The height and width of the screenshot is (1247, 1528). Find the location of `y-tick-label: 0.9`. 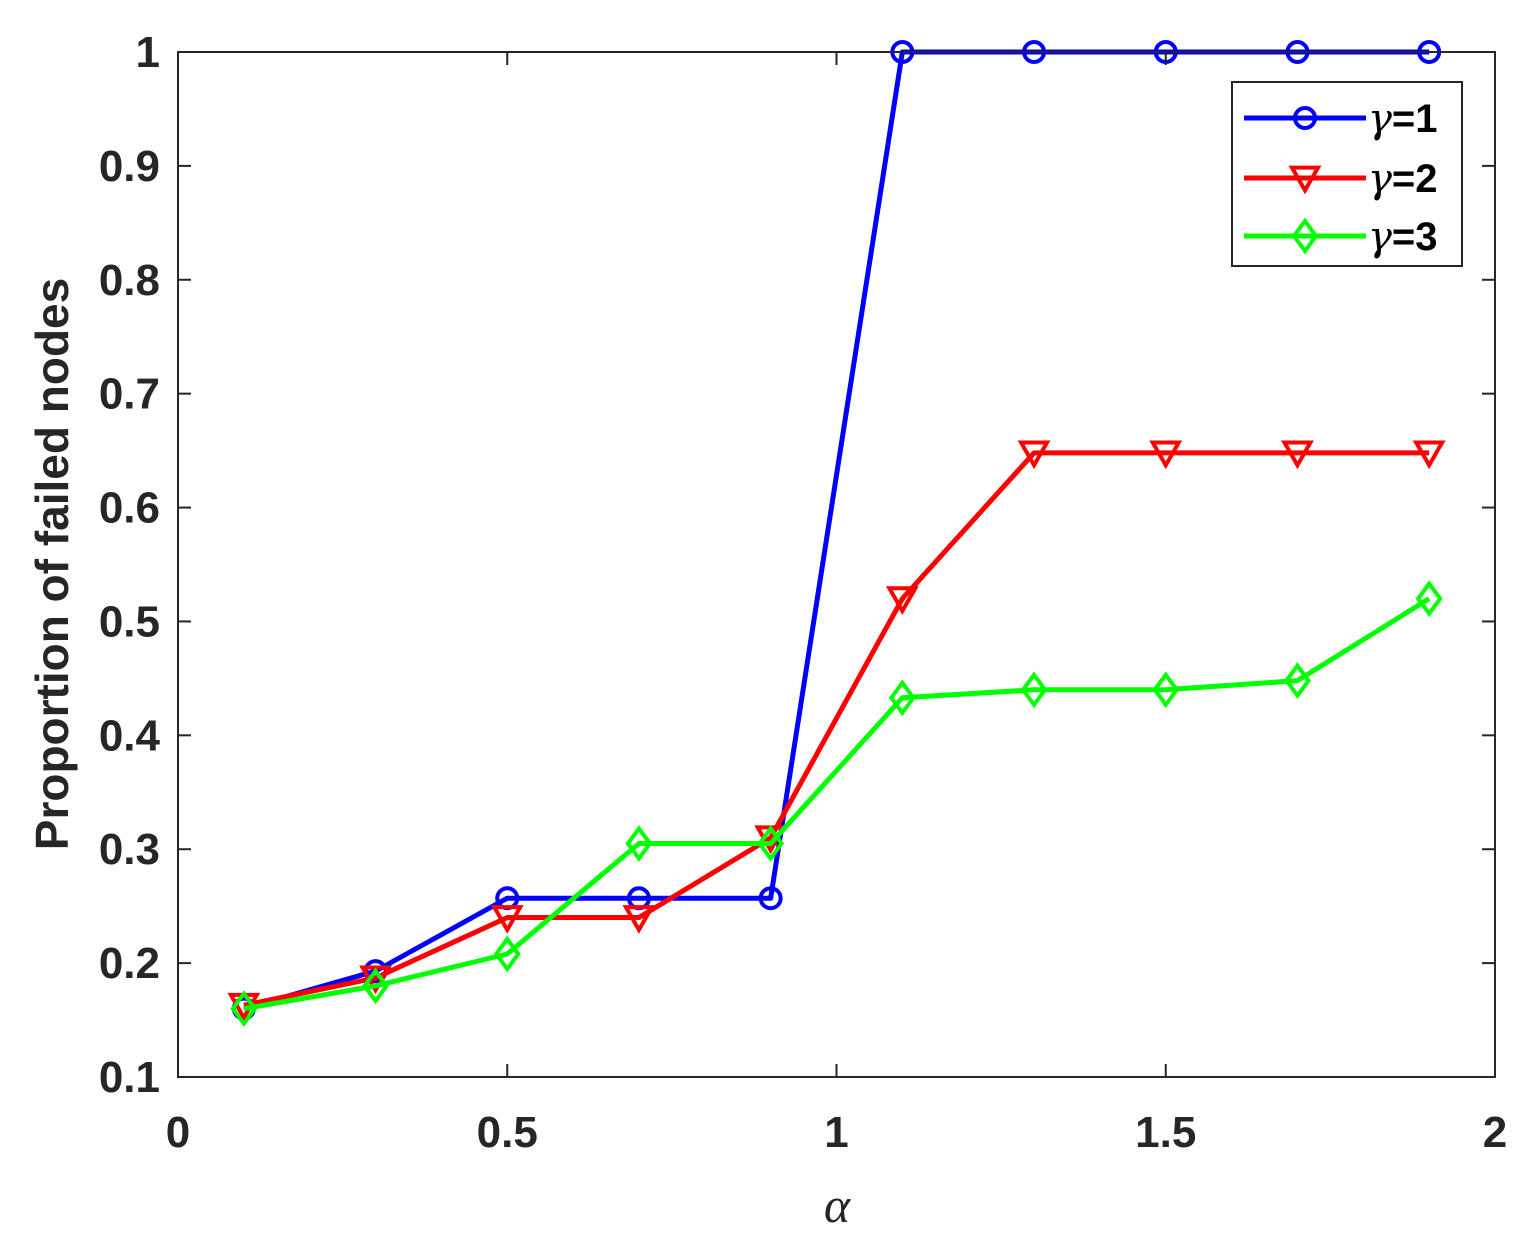

y-tick-label: 0.9 is located at coordinates (129, 166).